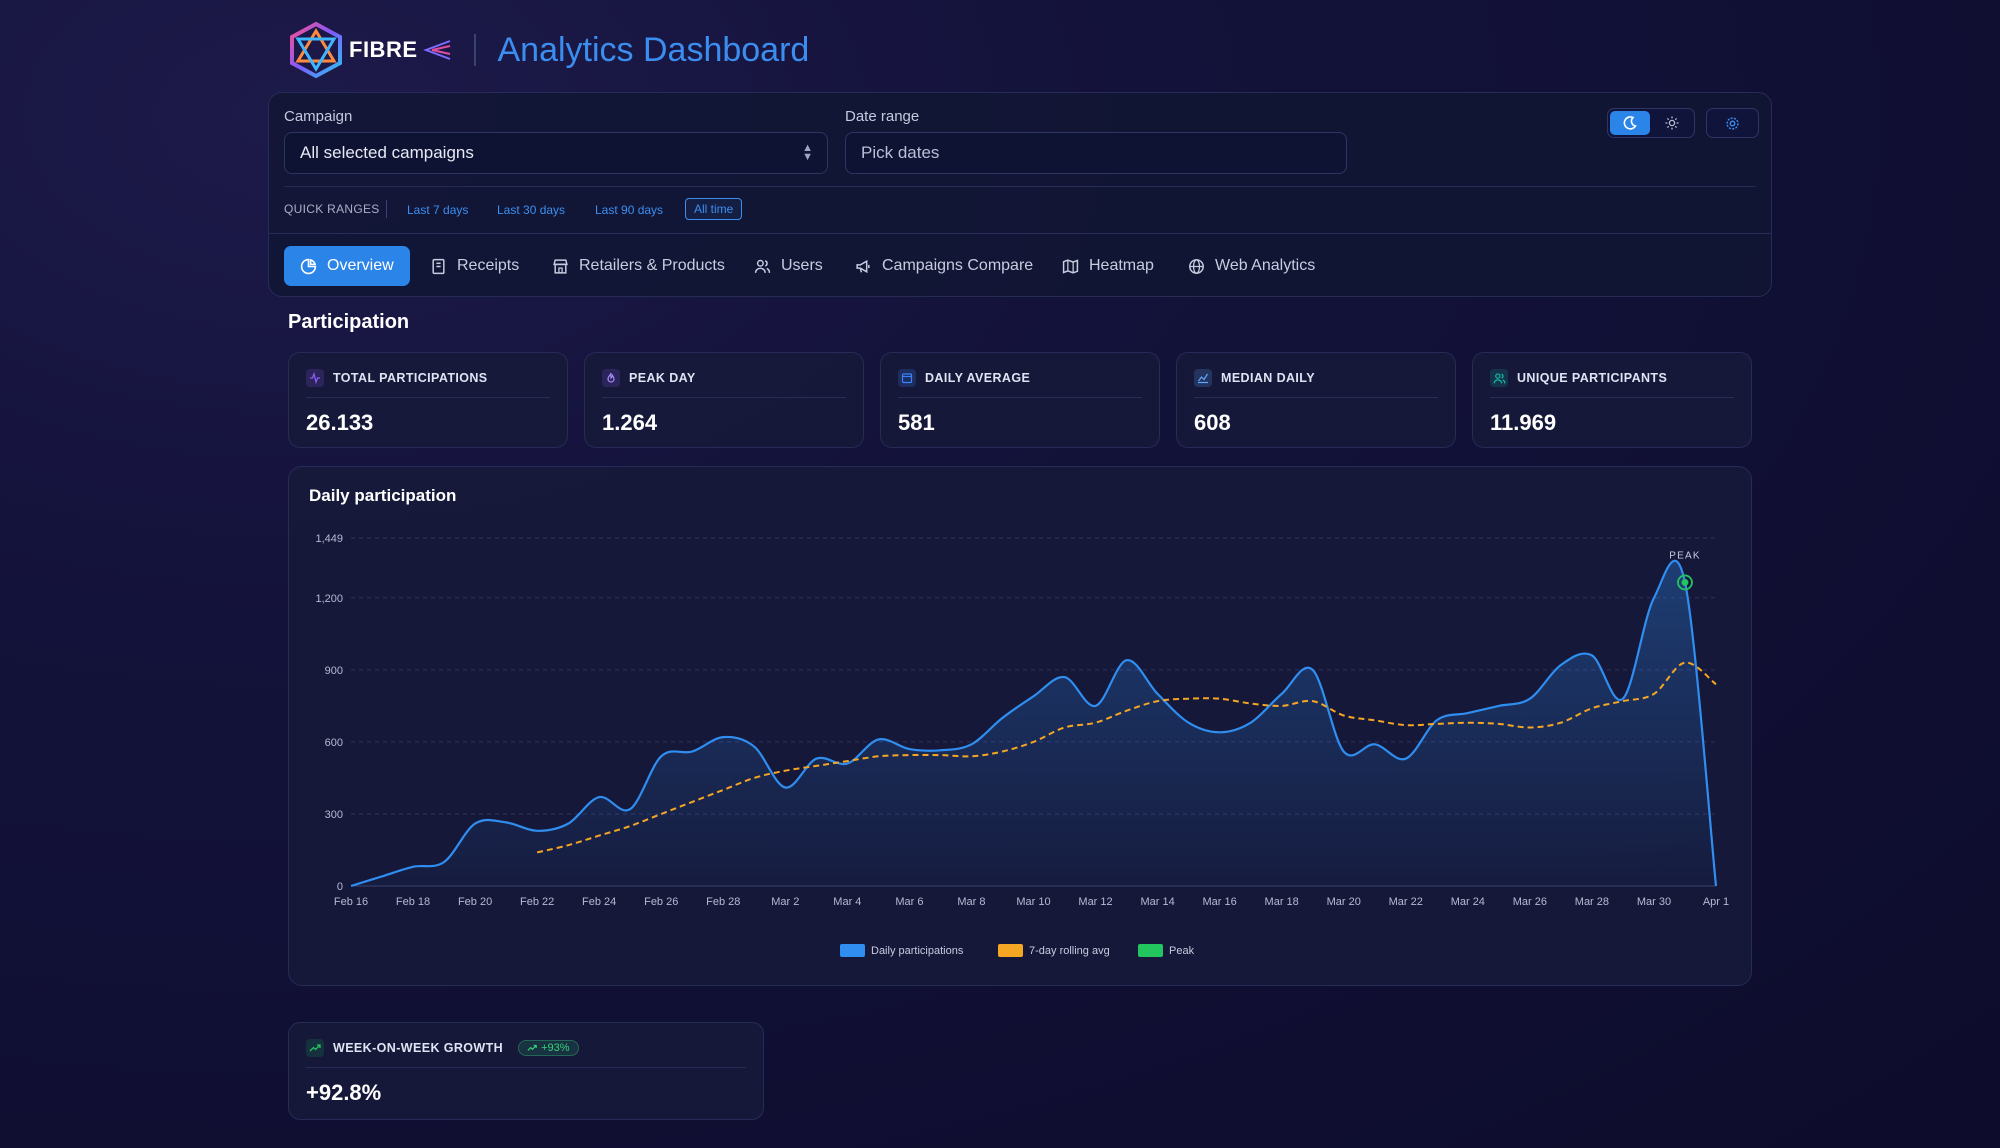 This screenshot has height=1148, width=2000. What do you see at coordinates (1182, 951) in the screenshot?
I see `legend-label: Peak` at bounding box center [1182, 951].